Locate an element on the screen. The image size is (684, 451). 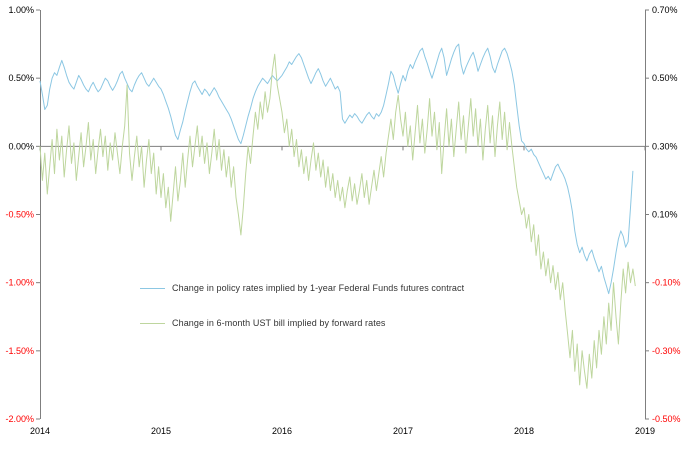
left-axis-tick-label: 0.50% is located at coordinates (21, 78).